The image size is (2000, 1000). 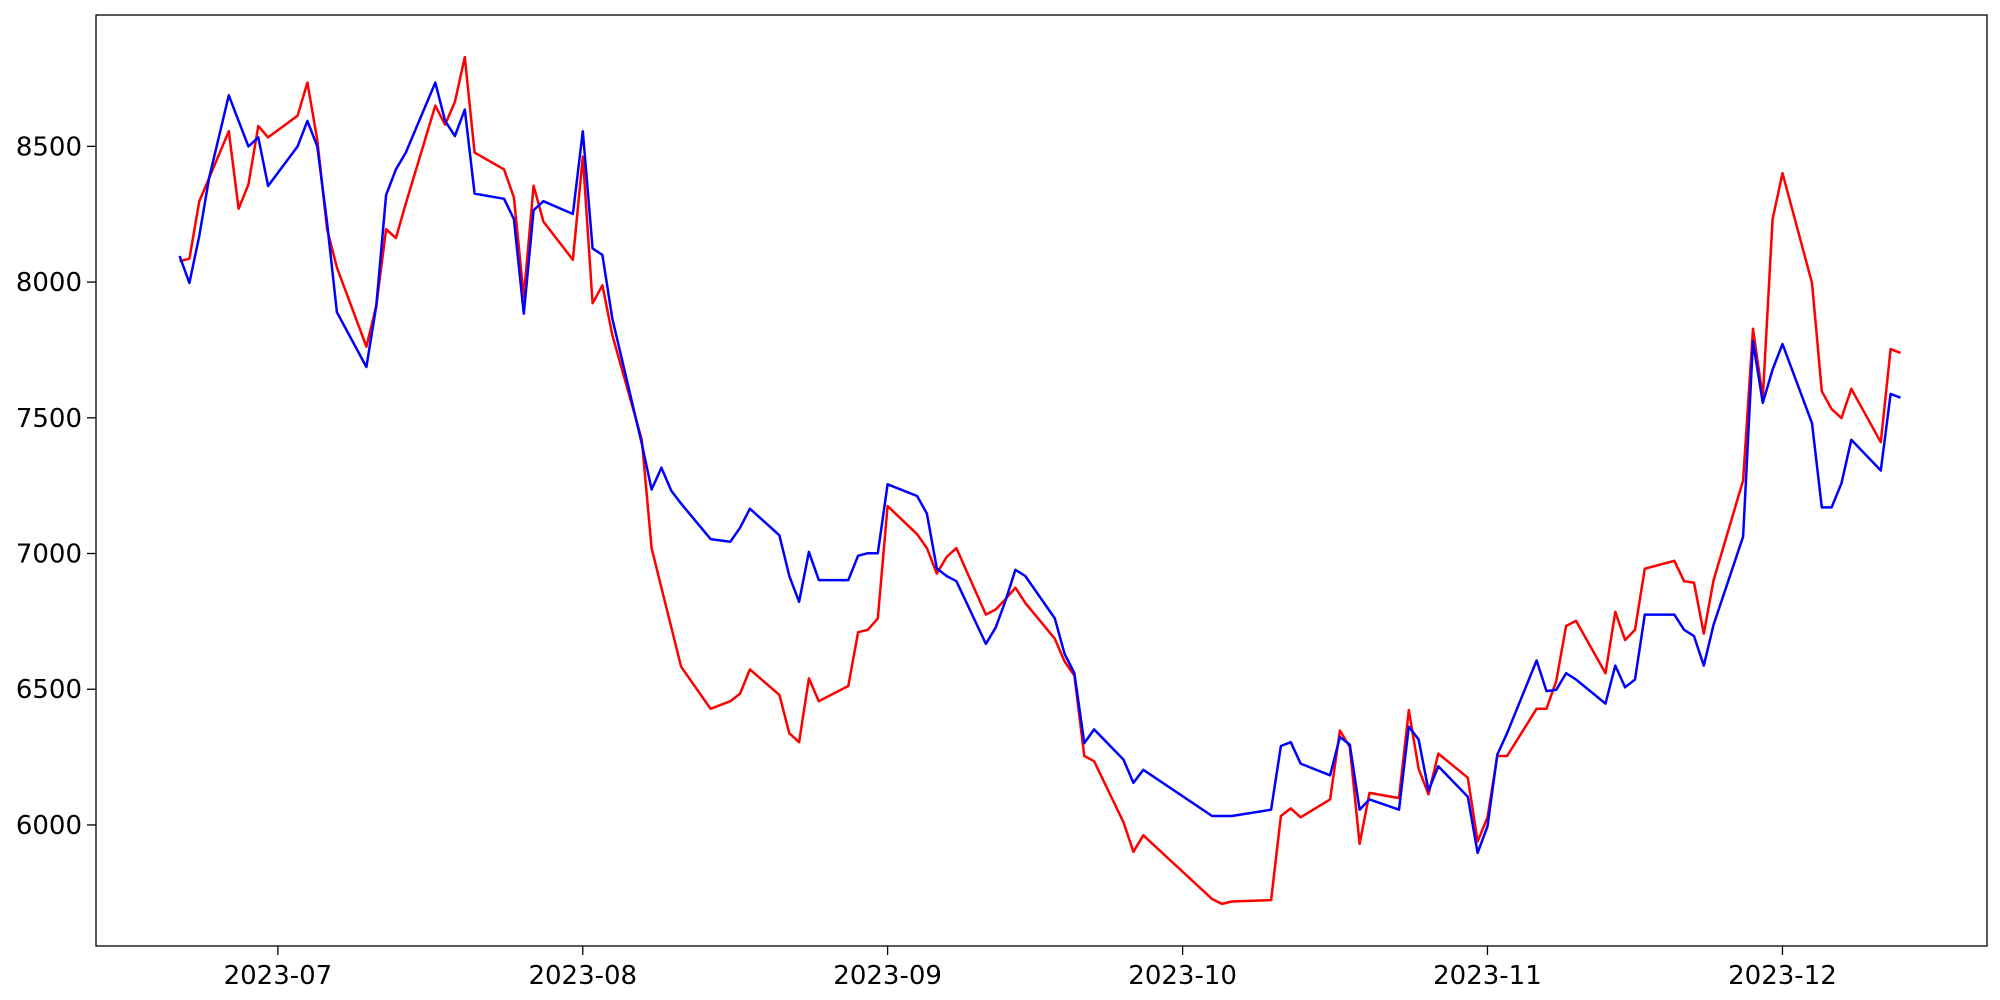 What do you see at coordinates (582, 976) in the screenshot?
I see `x-tick-label: 2023-08` at bounding box center [582, 976].